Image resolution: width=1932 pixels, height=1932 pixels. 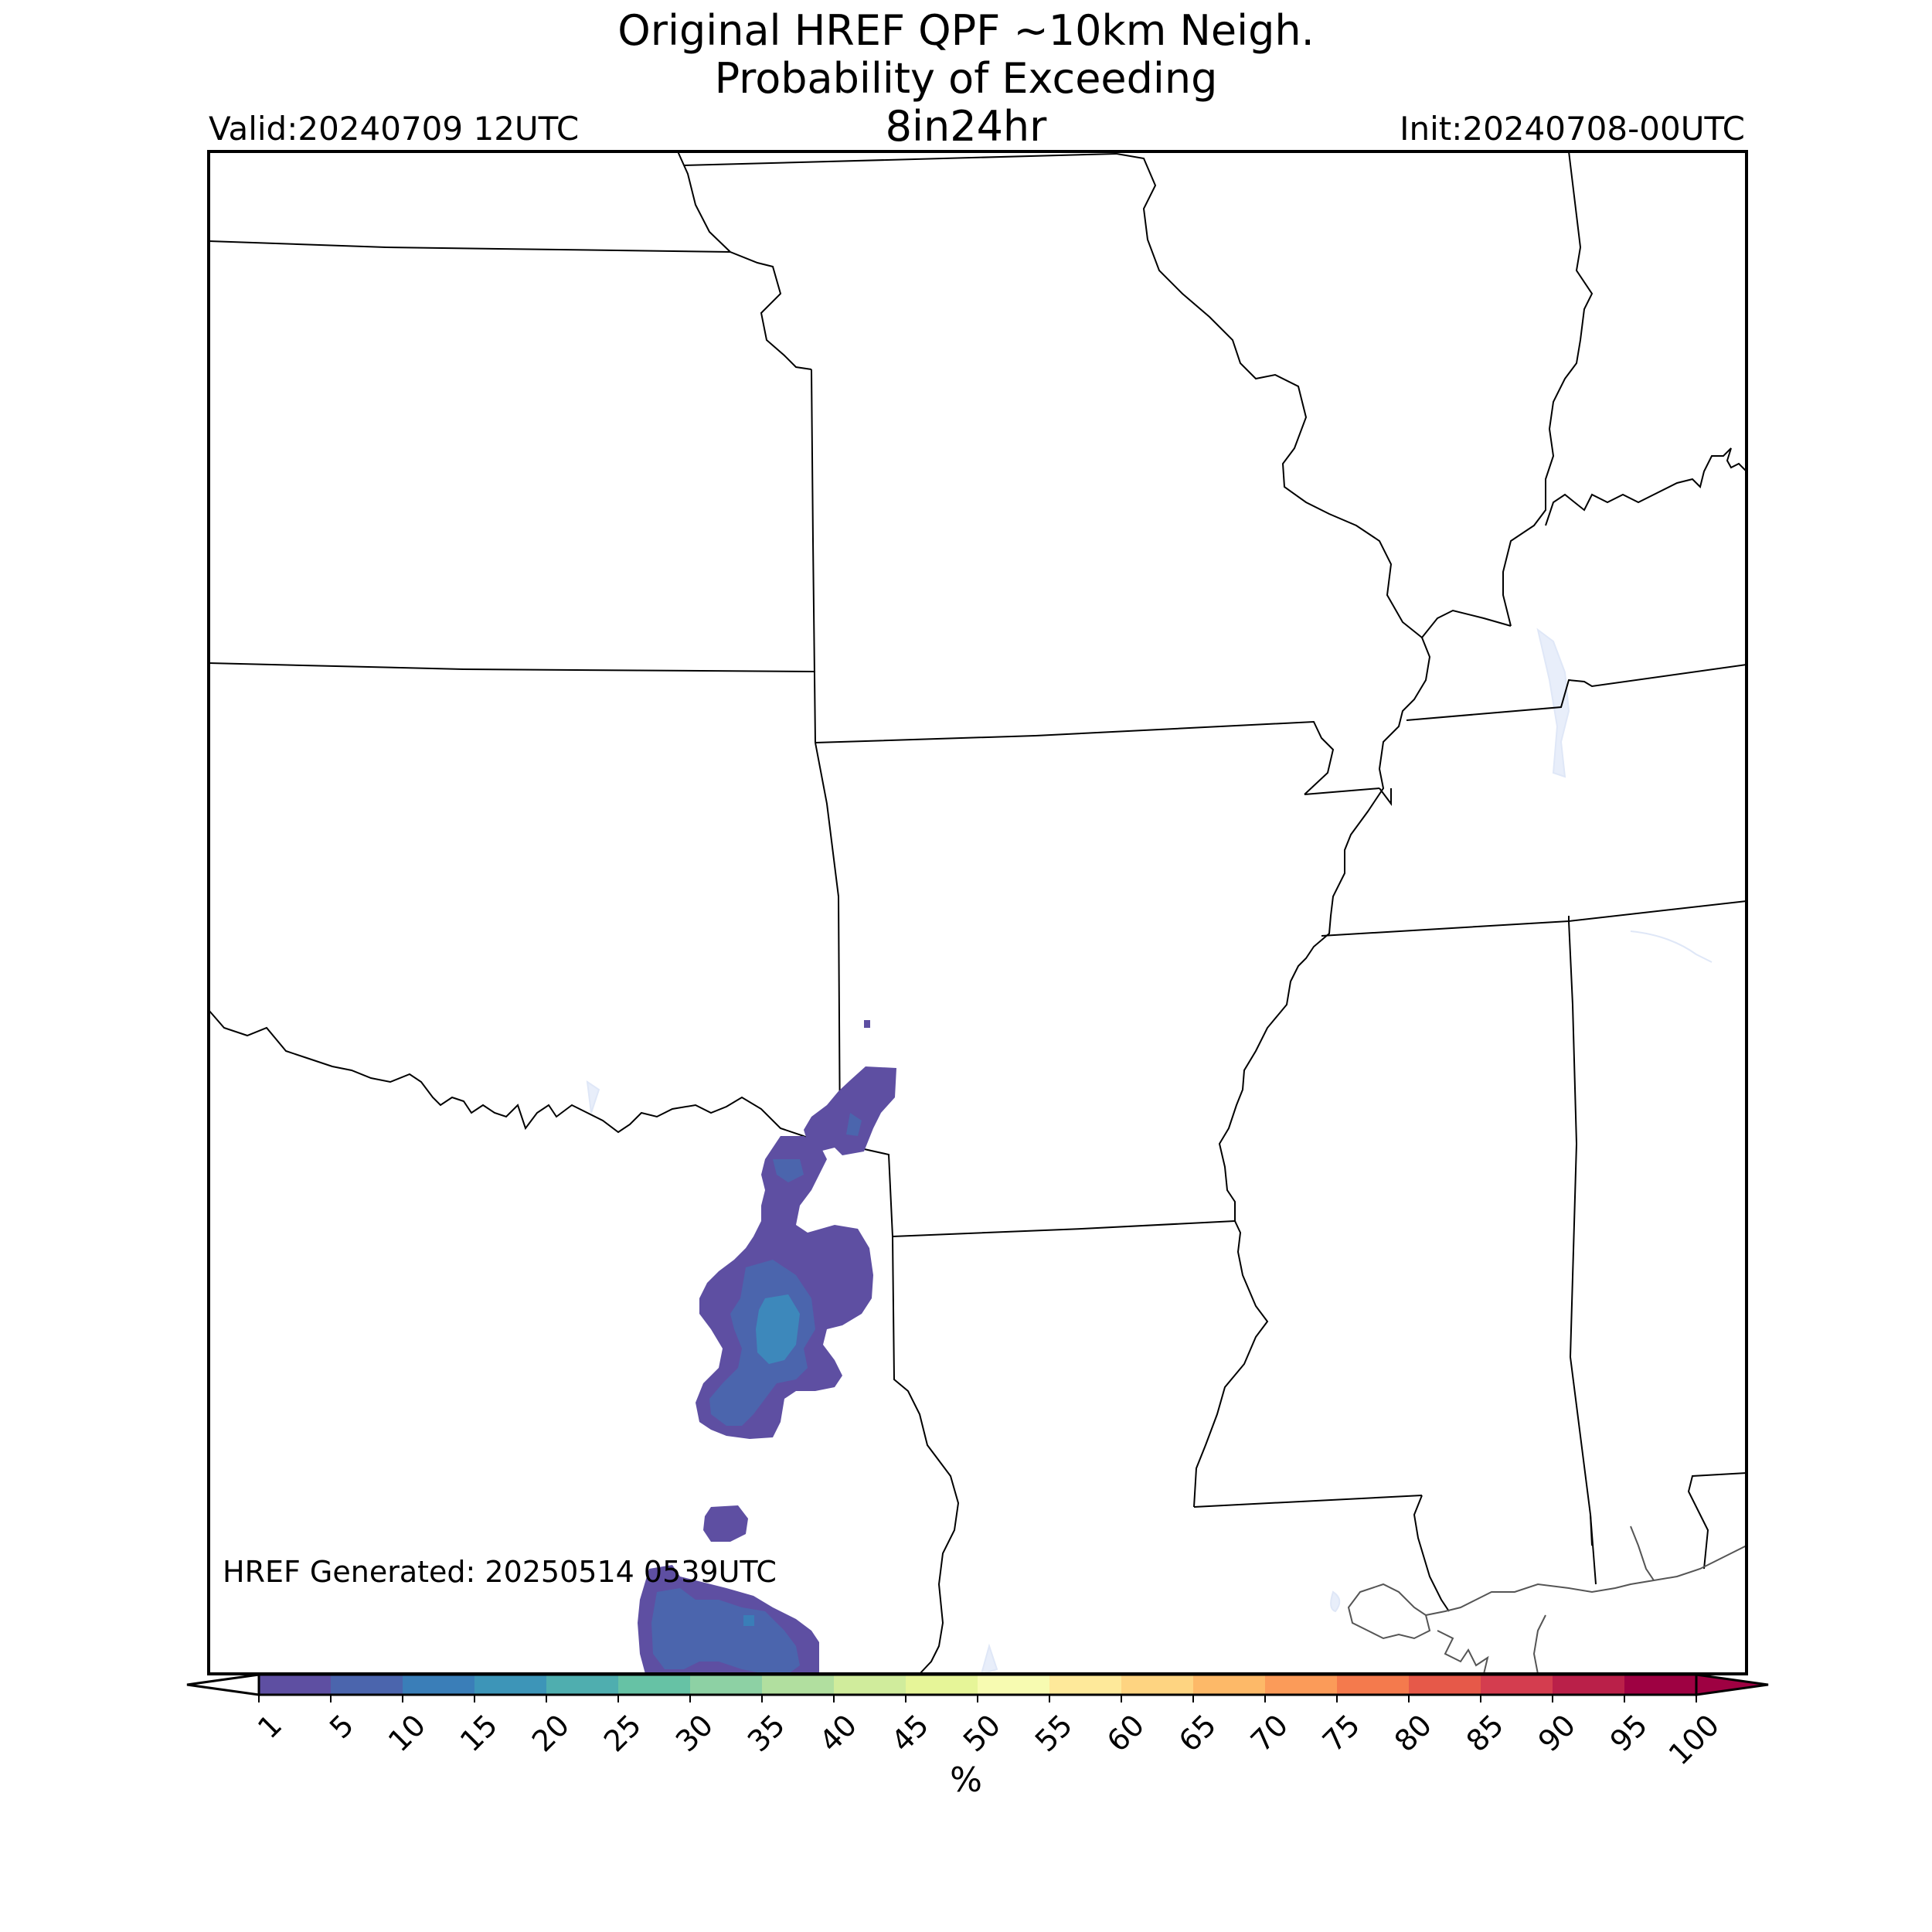 What do you see at coordinates (342, 1727) in the screenshot?
I see `colorbar-tick-label: 5` at bounding box center [342, 1727].